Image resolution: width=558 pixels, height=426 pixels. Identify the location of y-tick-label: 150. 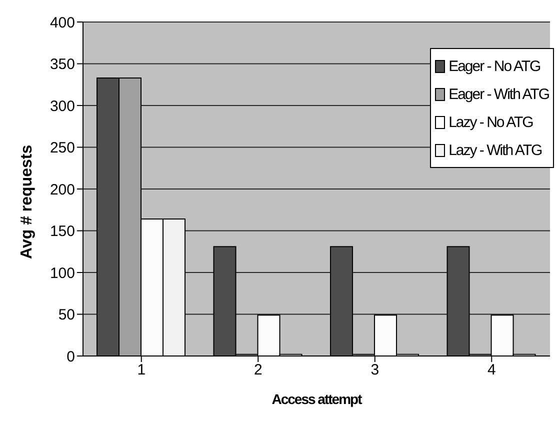
(62, 231).